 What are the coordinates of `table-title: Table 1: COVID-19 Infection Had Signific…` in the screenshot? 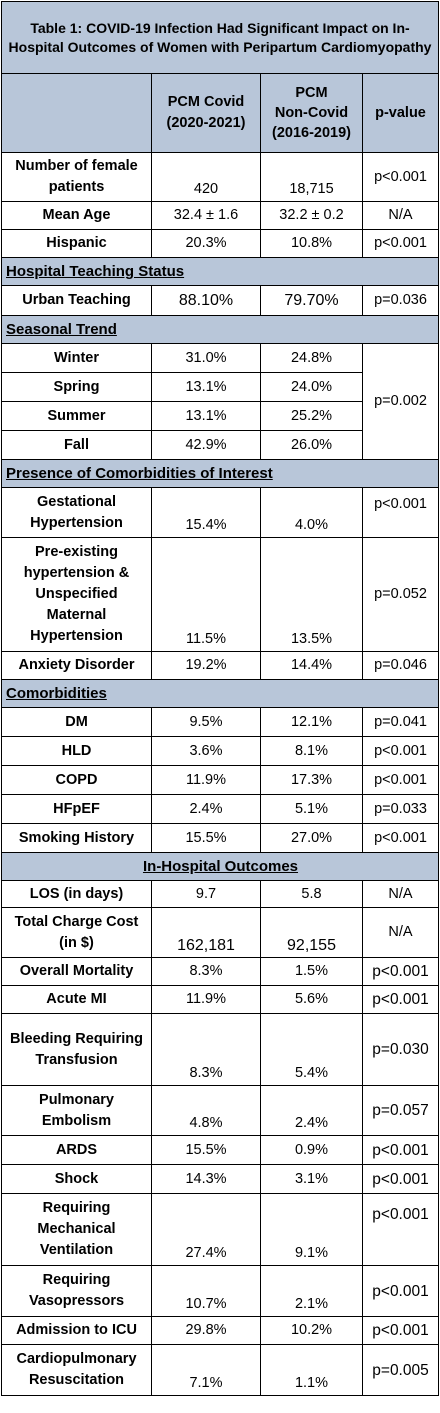 It's located at (220, 37).